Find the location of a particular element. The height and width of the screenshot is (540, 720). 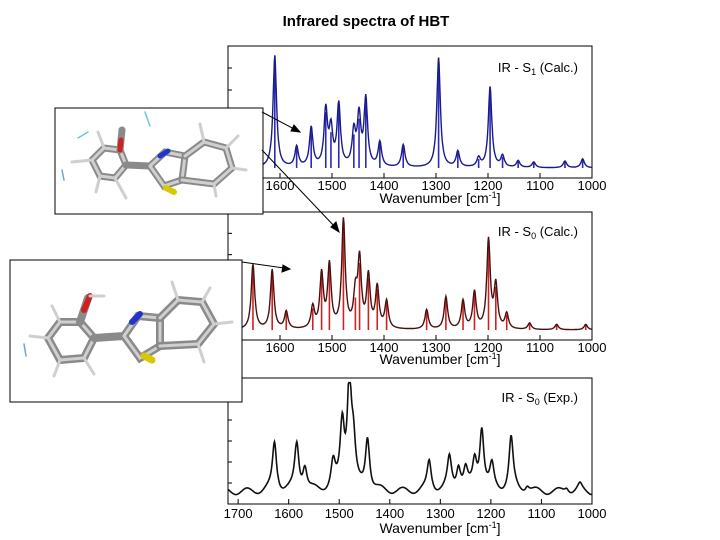

molecule-inset-s1 is located at coordinates (159, 161).